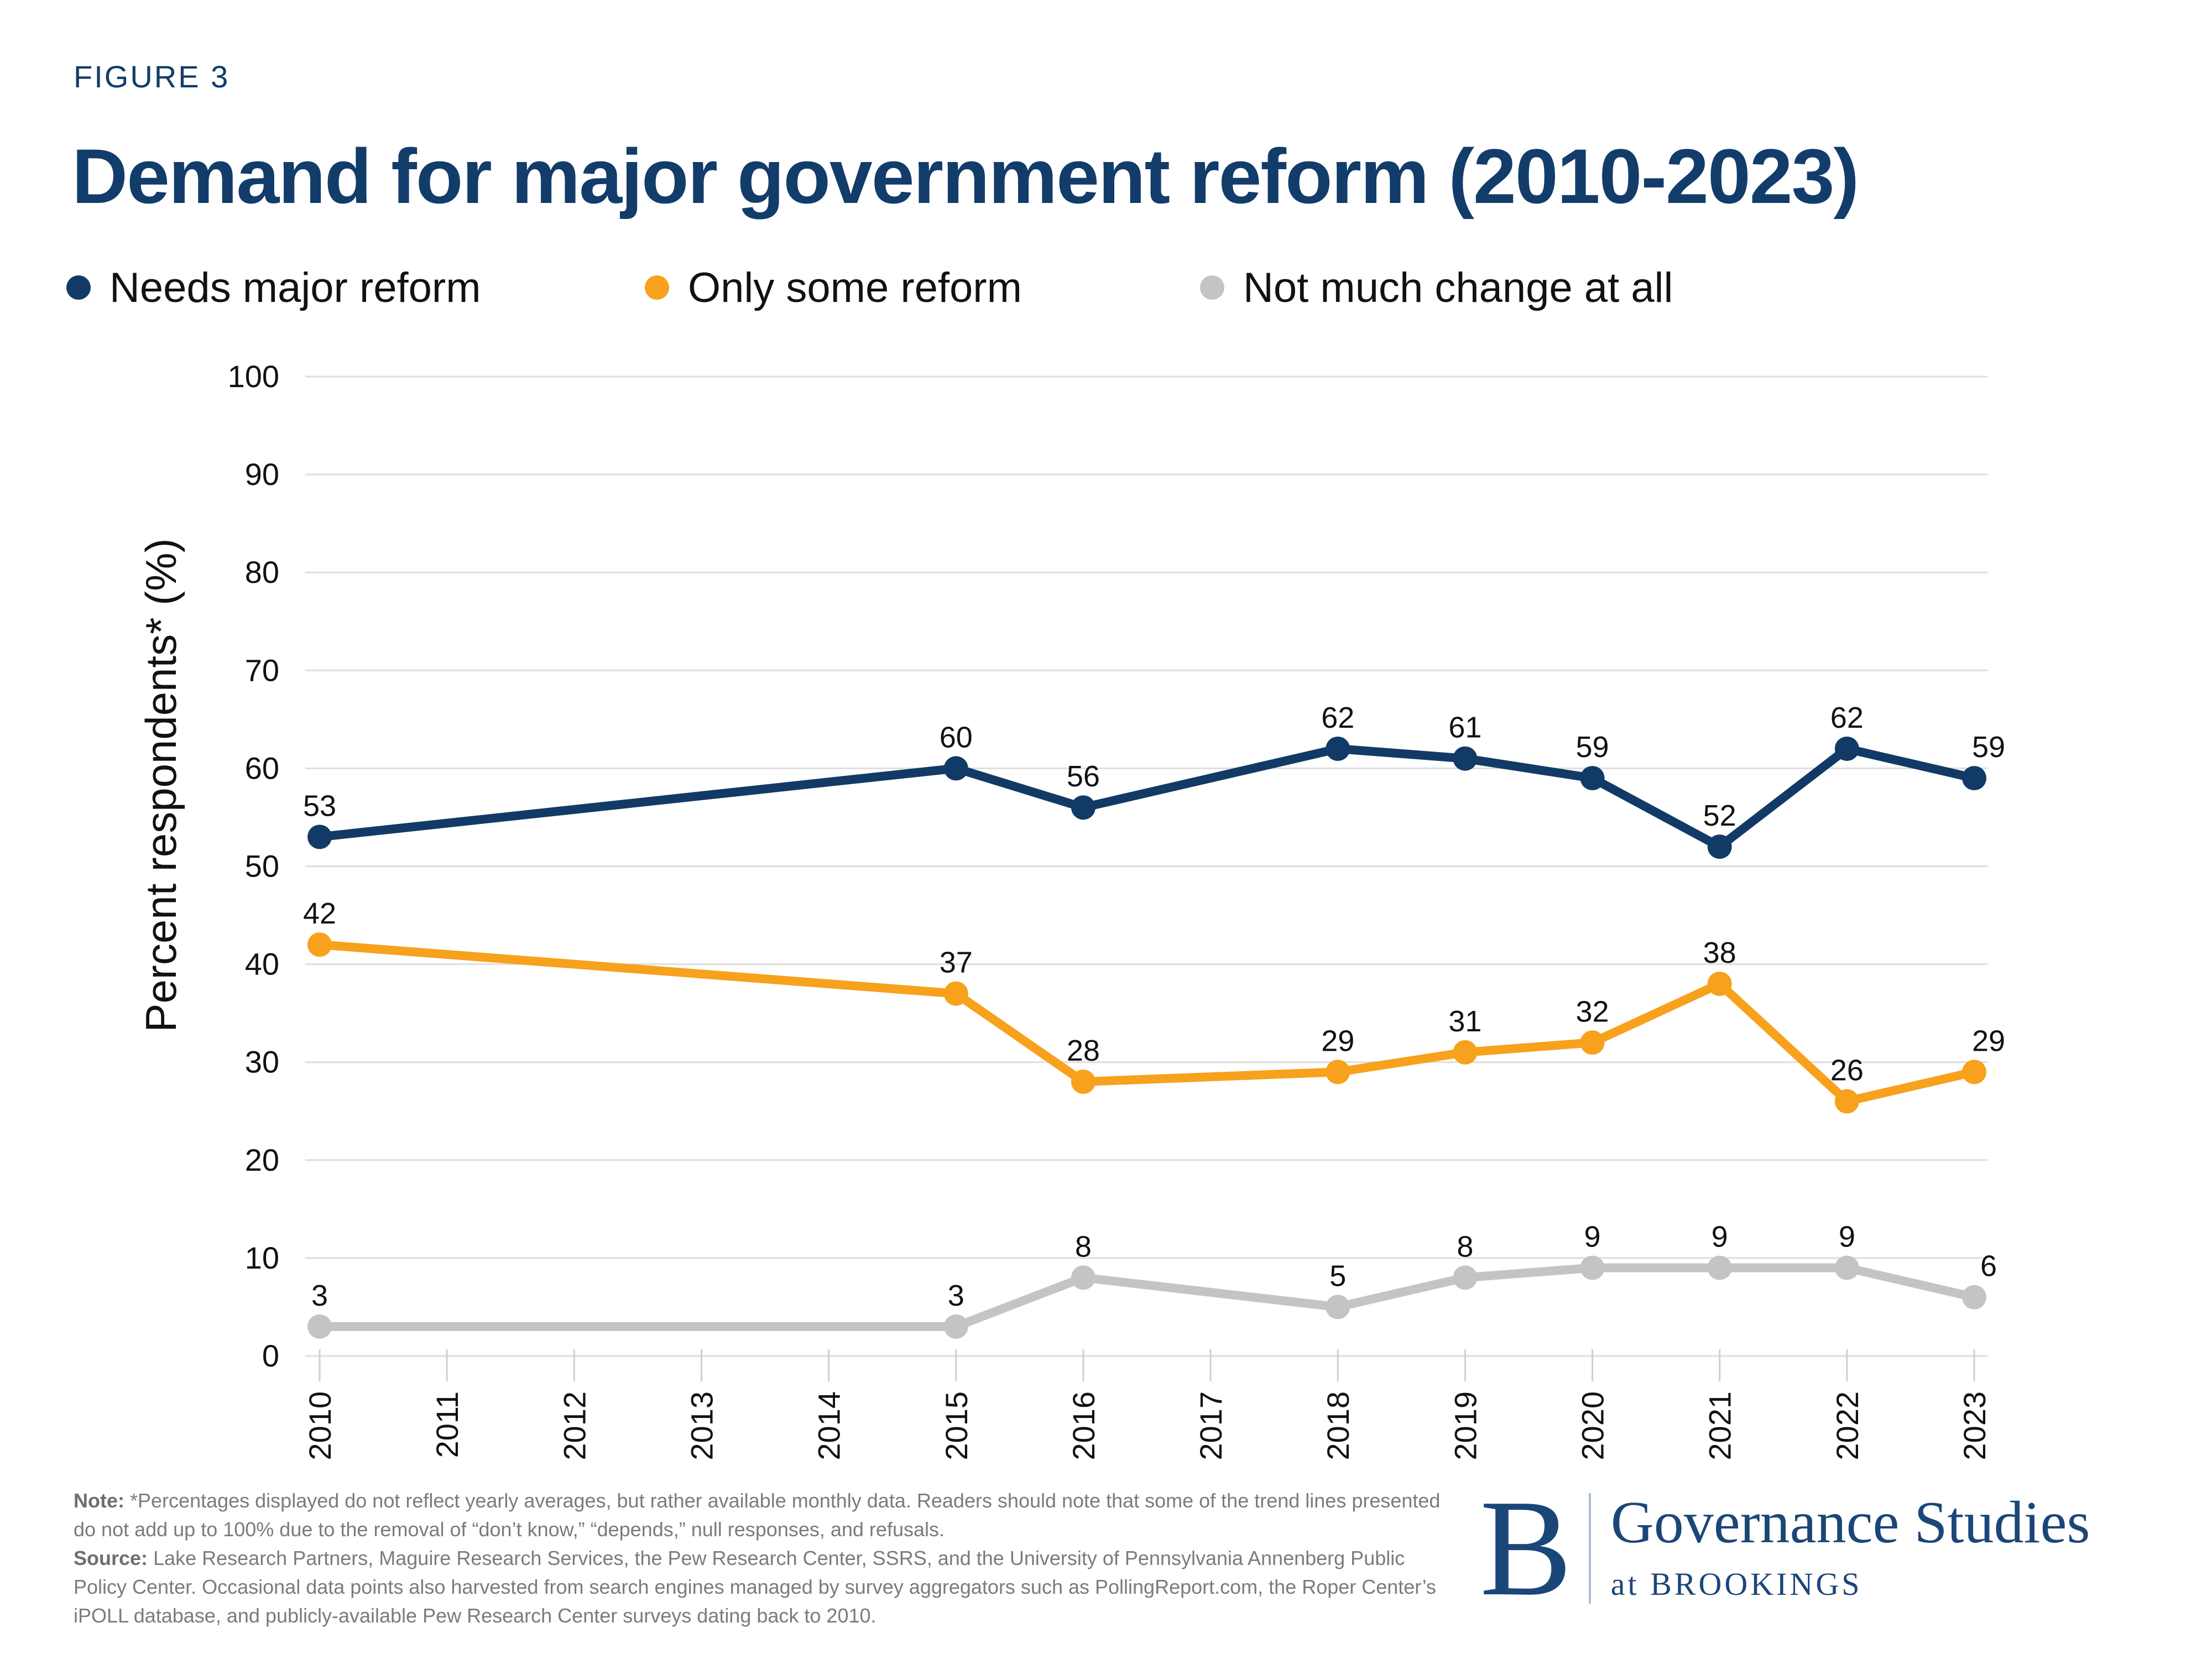 This screenshot has height=1659, width=2212. I want to click on legend-item-label: Only some reform, so click(855, 287).